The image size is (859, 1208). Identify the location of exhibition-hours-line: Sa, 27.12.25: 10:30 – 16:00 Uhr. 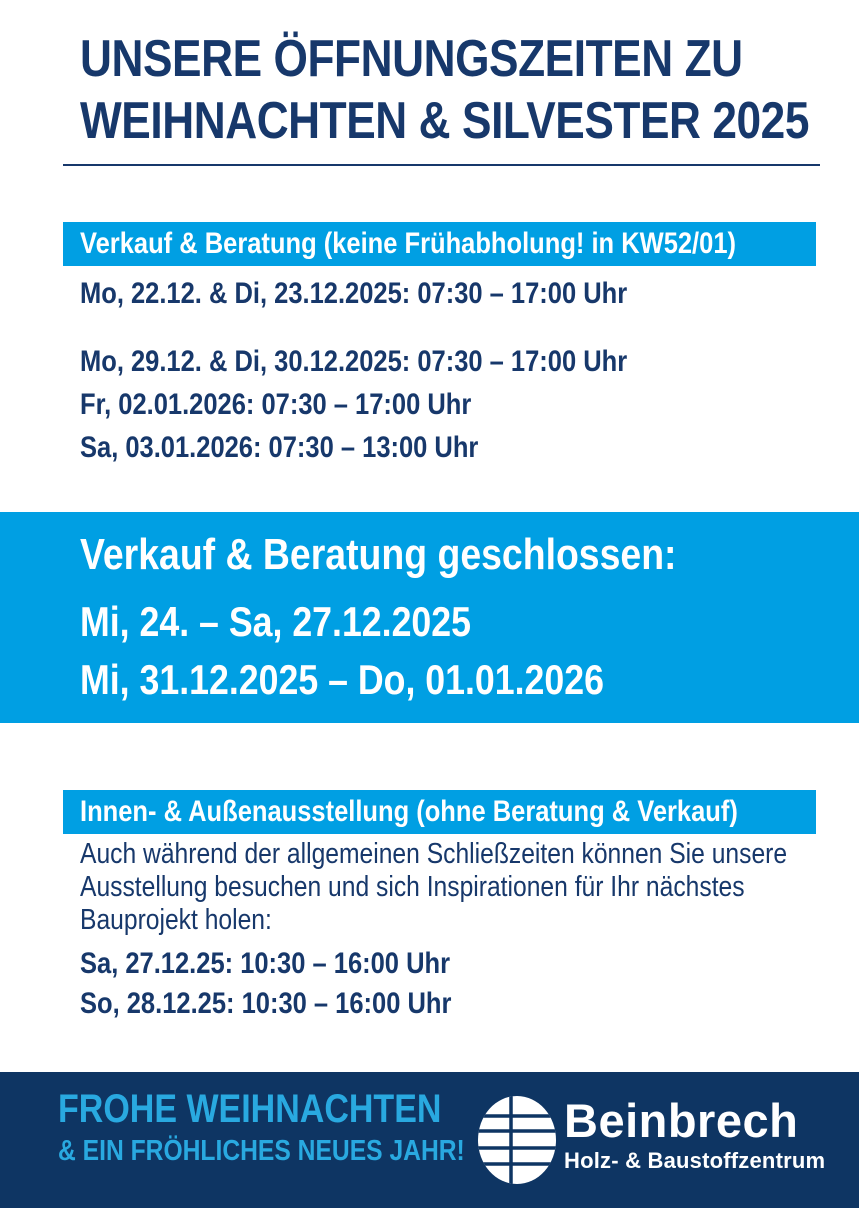
(265, 963).